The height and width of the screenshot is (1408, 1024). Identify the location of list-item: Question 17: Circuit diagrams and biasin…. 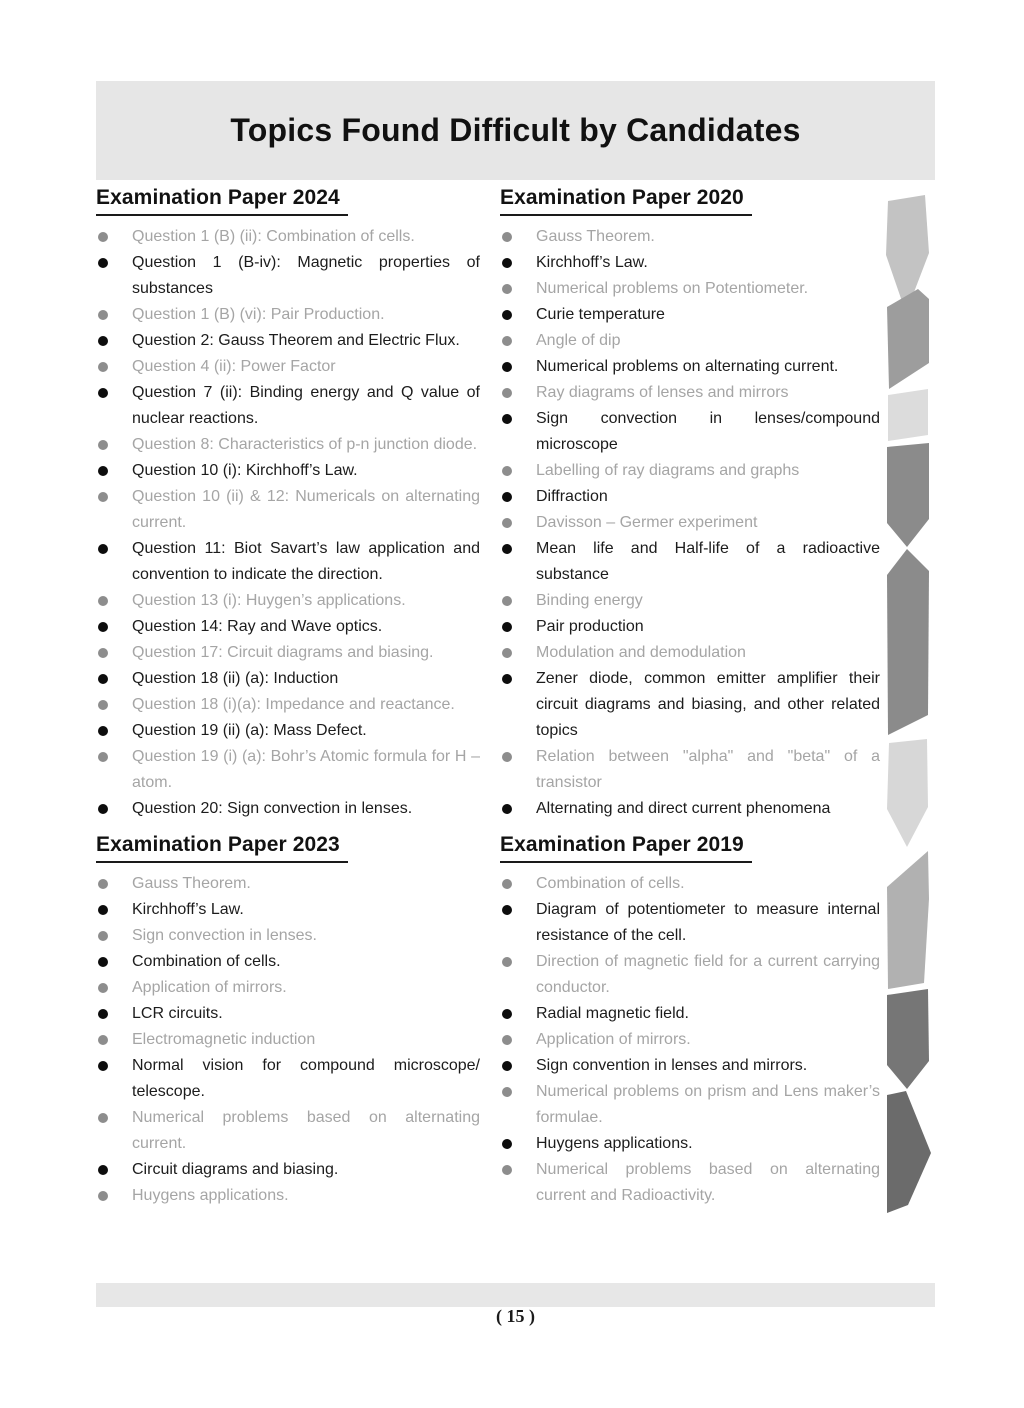
(288, 653).